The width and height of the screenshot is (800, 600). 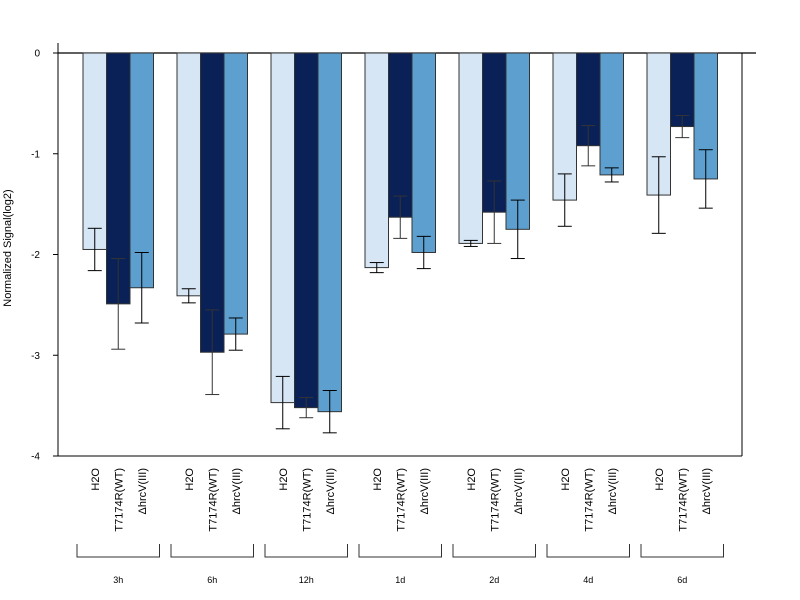 What do you see at coordinates (682, 580) in the screenshot?
I see `group-label: 6d` at bounding box center [682, 580].